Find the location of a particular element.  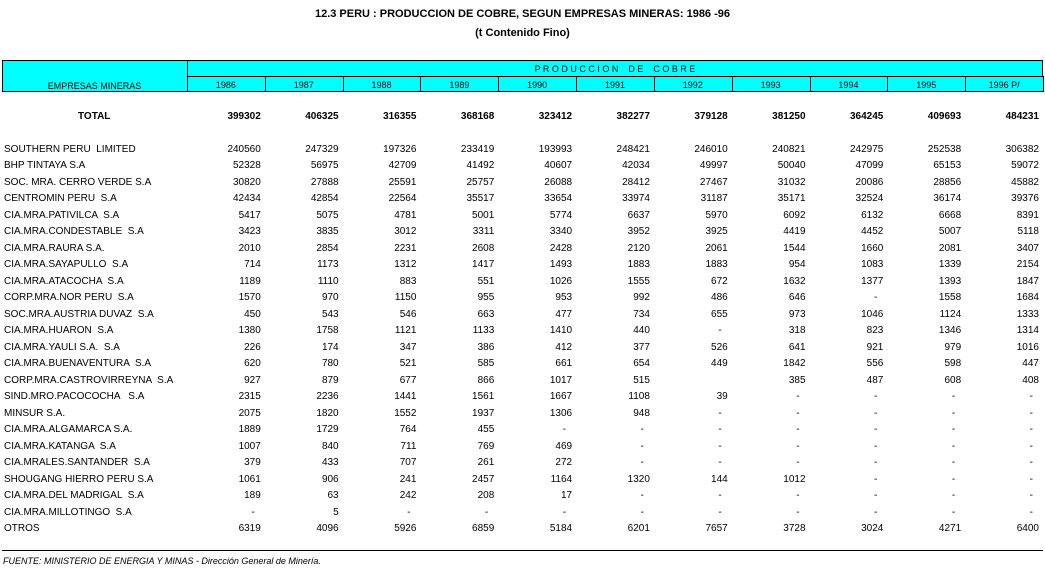

cell: 1061 is located at coordinates (249, 479).